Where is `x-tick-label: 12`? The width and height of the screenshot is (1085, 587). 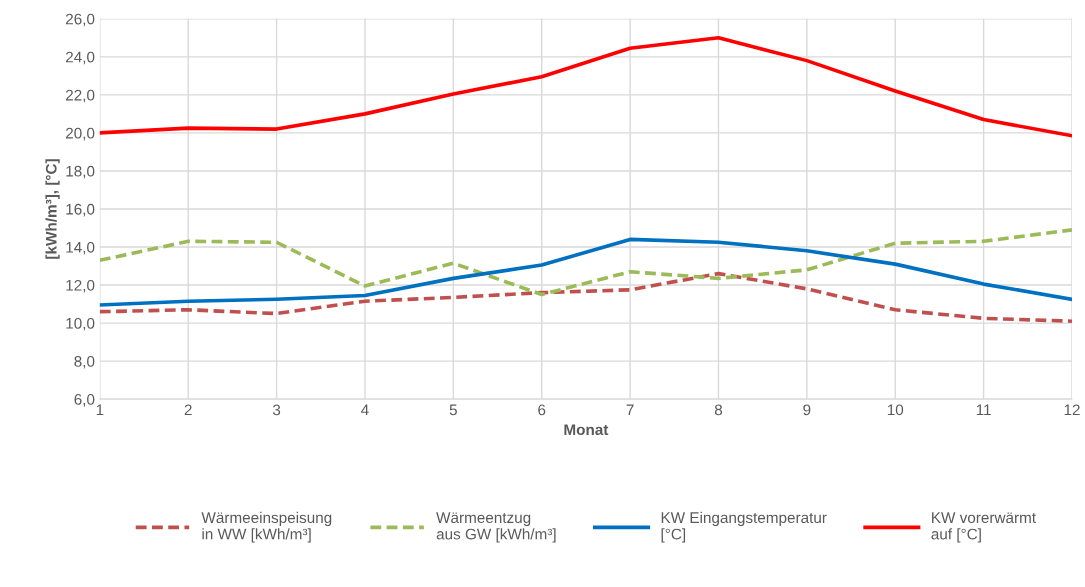 x-tick-label: 12 is located at coordinates (1072, 410).